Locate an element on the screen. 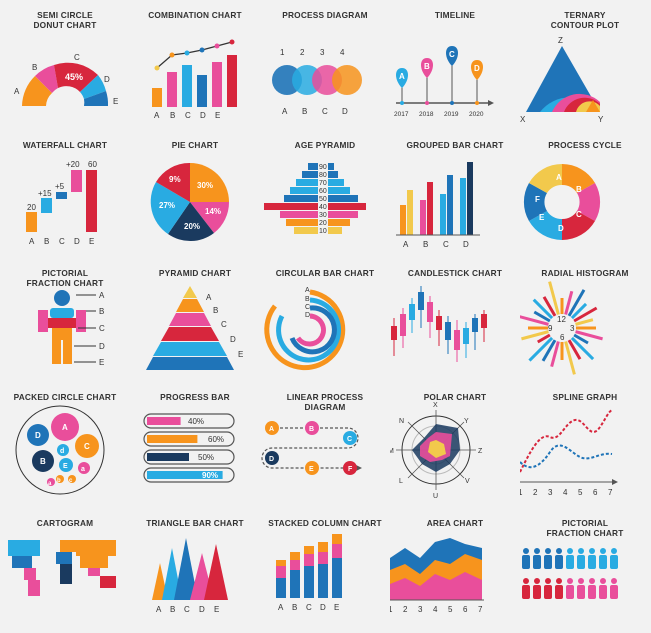 The width and height of the screenshot is (651, 633). donut-seg-c is located at coordinates (76, 77).